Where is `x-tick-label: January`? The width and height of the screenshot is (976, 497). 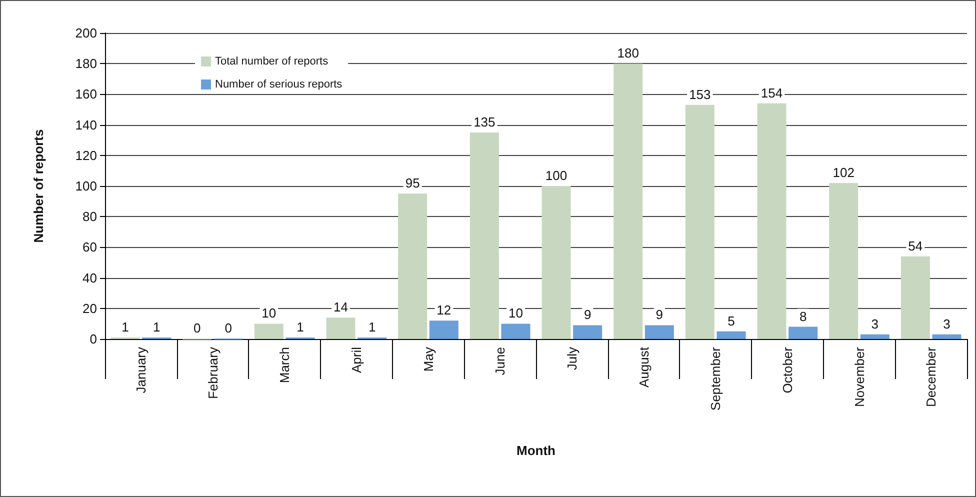
x-tick-label: January is located at coordinates (140, 370).